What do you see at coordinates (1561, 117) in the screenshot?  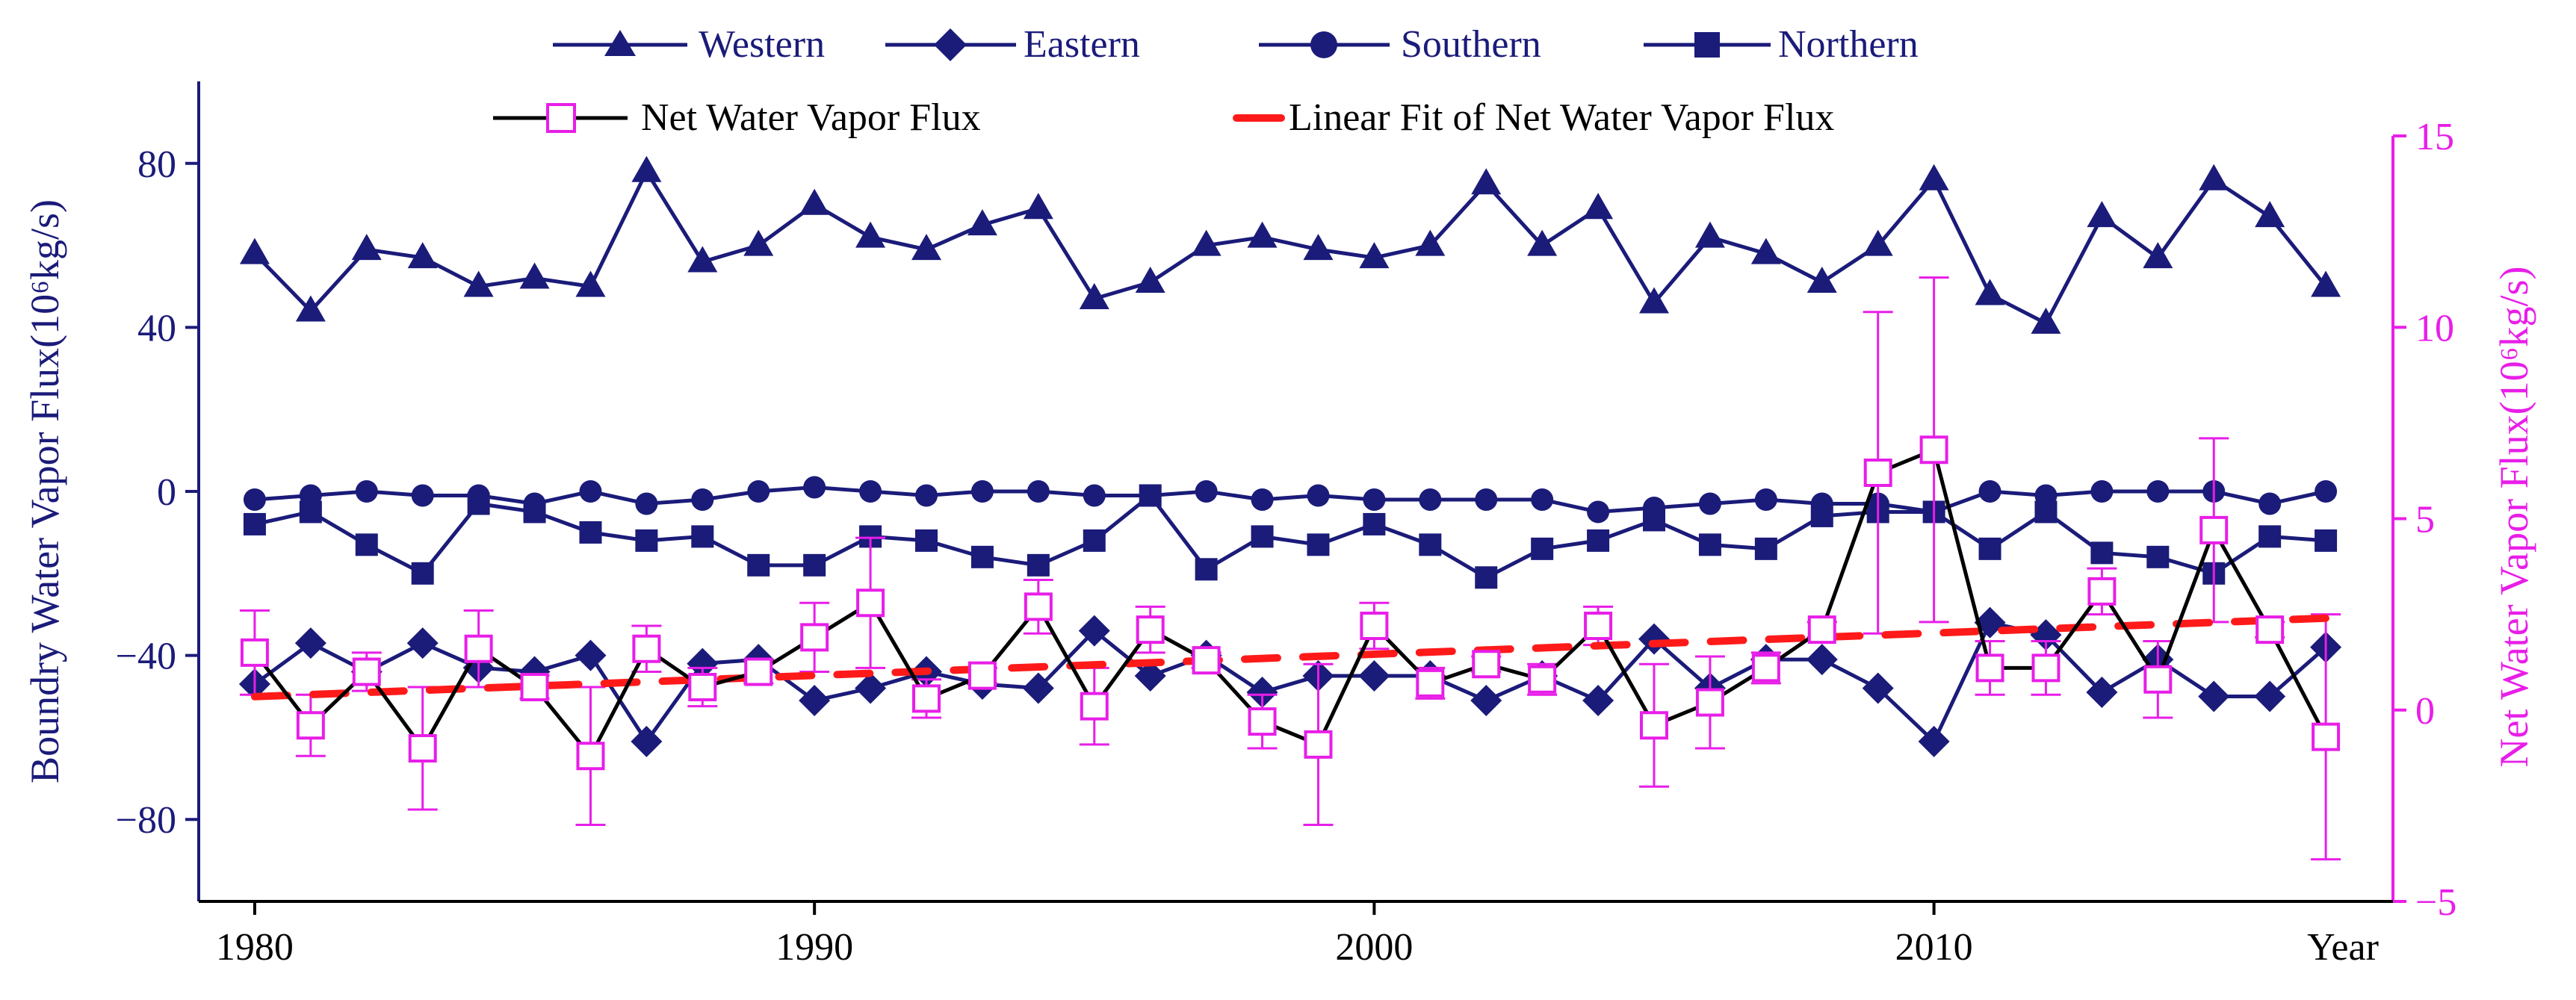 I see `legend-label-fit: Linear Fit of Net Water Vapor Flux` at bounding box center [1561, 117].